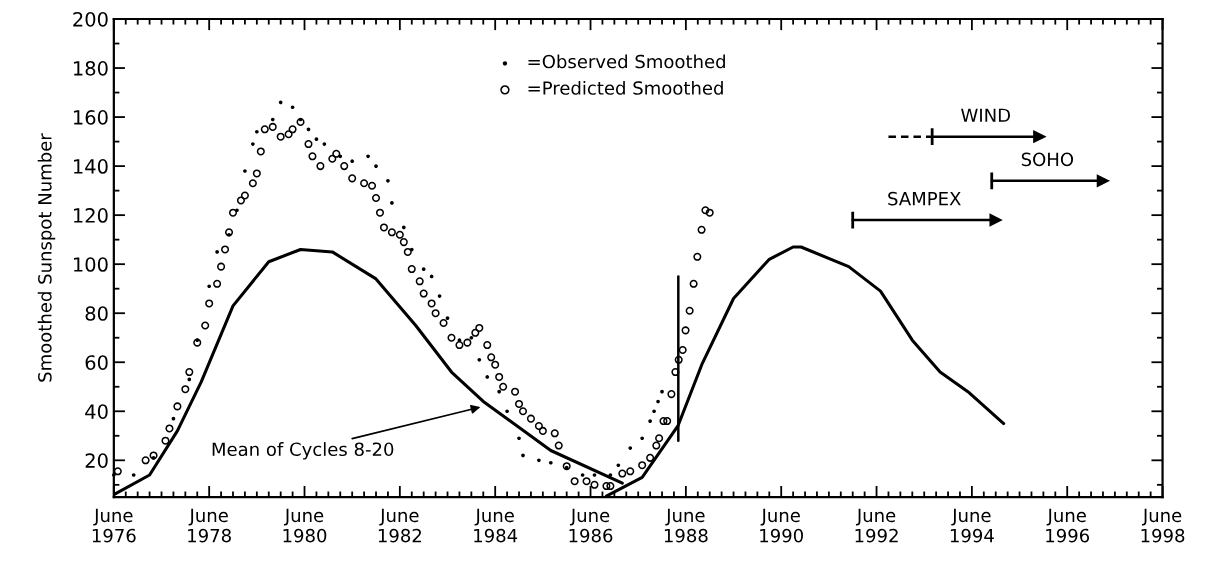 Image resolution: width=1211 pixels, height=576 pixels. I want to click on legend-label: =Observed Smoothed, so click(626, 61).